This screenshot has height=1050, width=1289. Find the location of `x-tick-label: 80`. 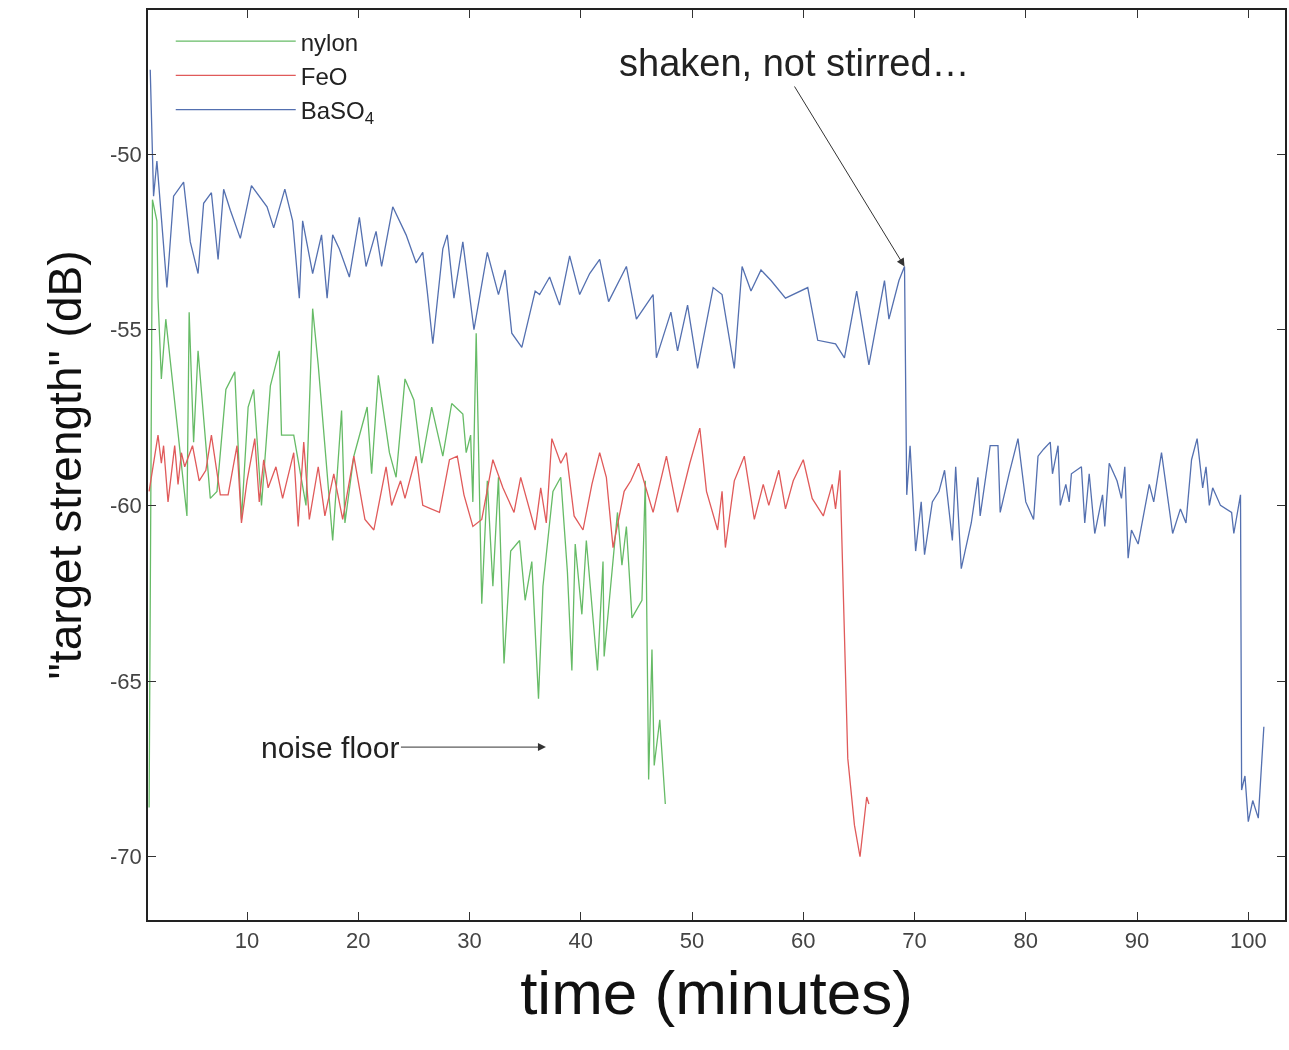

x-tick-label: 80 is located at coordinates (1026, 941).